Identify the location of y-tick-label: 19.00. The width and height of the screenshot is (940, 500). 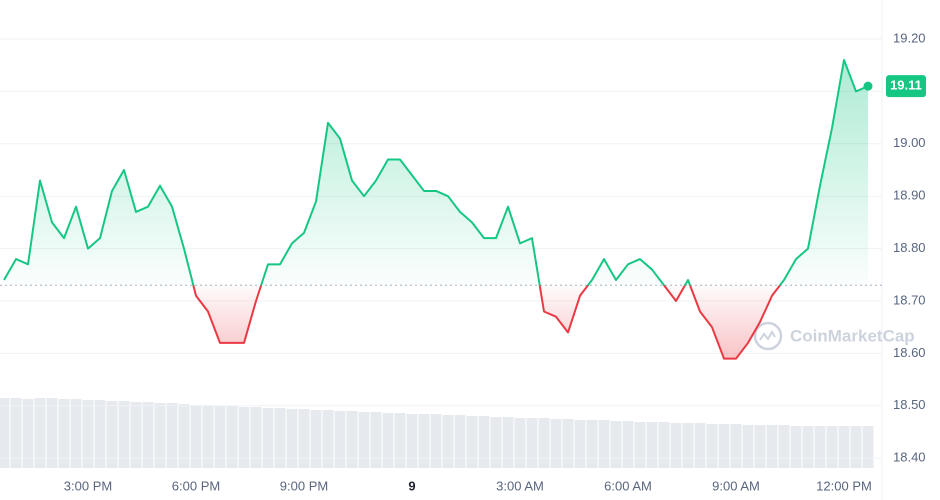
(909, 142).